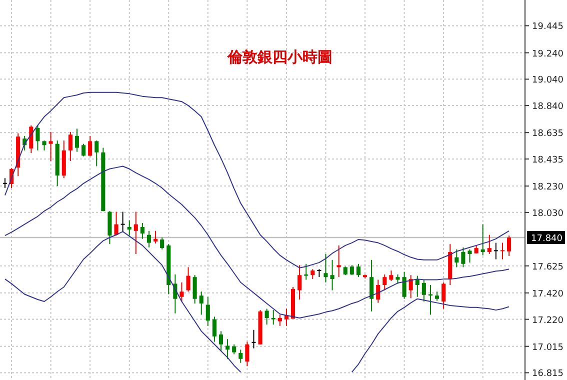  Describe the element at coordinates (548, 27) in the screenshot. I see `y-tick-label: 19.445` at that location.